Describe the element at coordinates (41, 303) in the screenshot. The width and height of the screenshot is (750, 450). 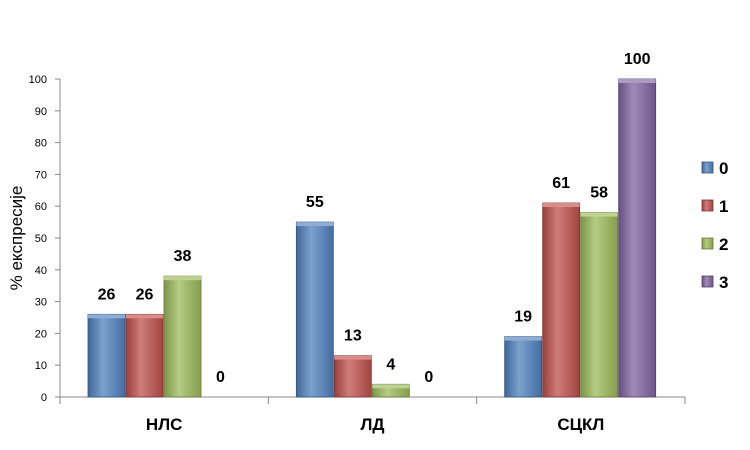
I see `y-tick-label: 30` at that location.